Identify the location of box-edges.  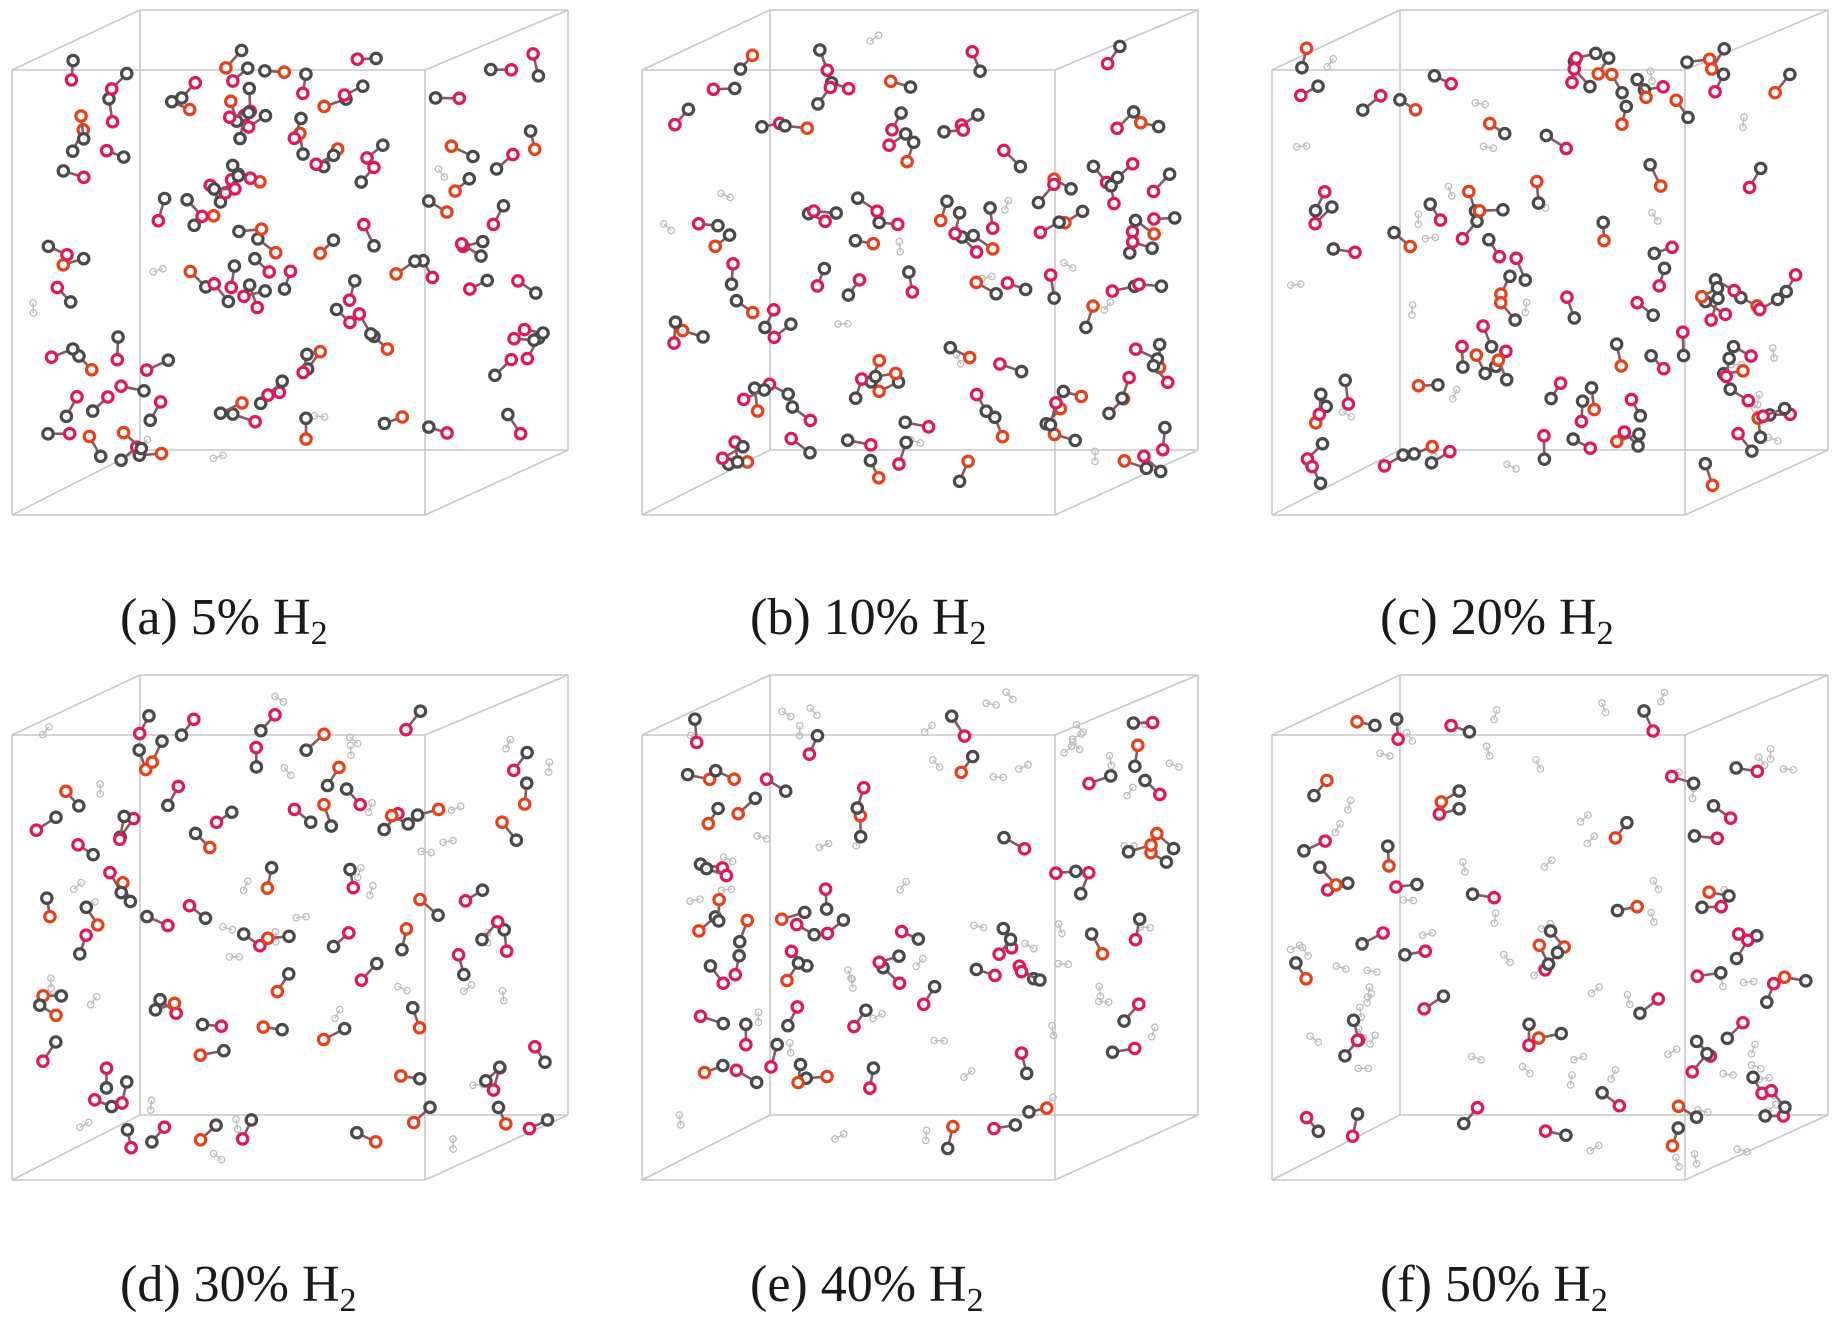
(290, 262).